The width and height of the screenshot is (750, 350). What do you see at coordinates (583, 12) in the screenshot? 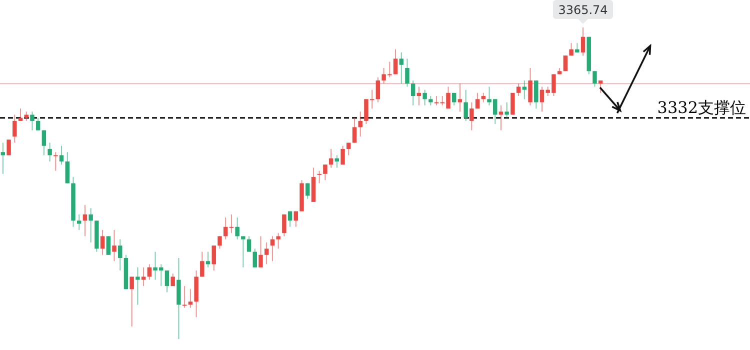
I see `callout: 3365.74` at bounding box center [583, 12].